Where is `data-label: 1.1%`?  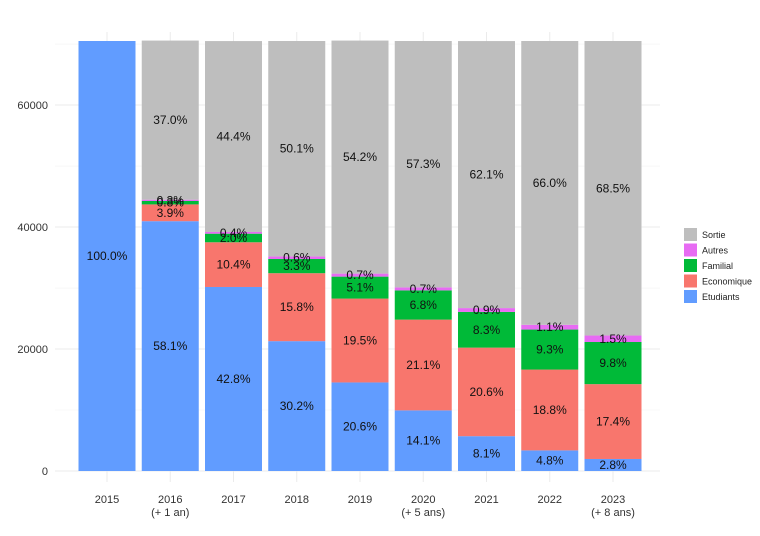
data-label: 1.1% is located at coordinates (550, 327).